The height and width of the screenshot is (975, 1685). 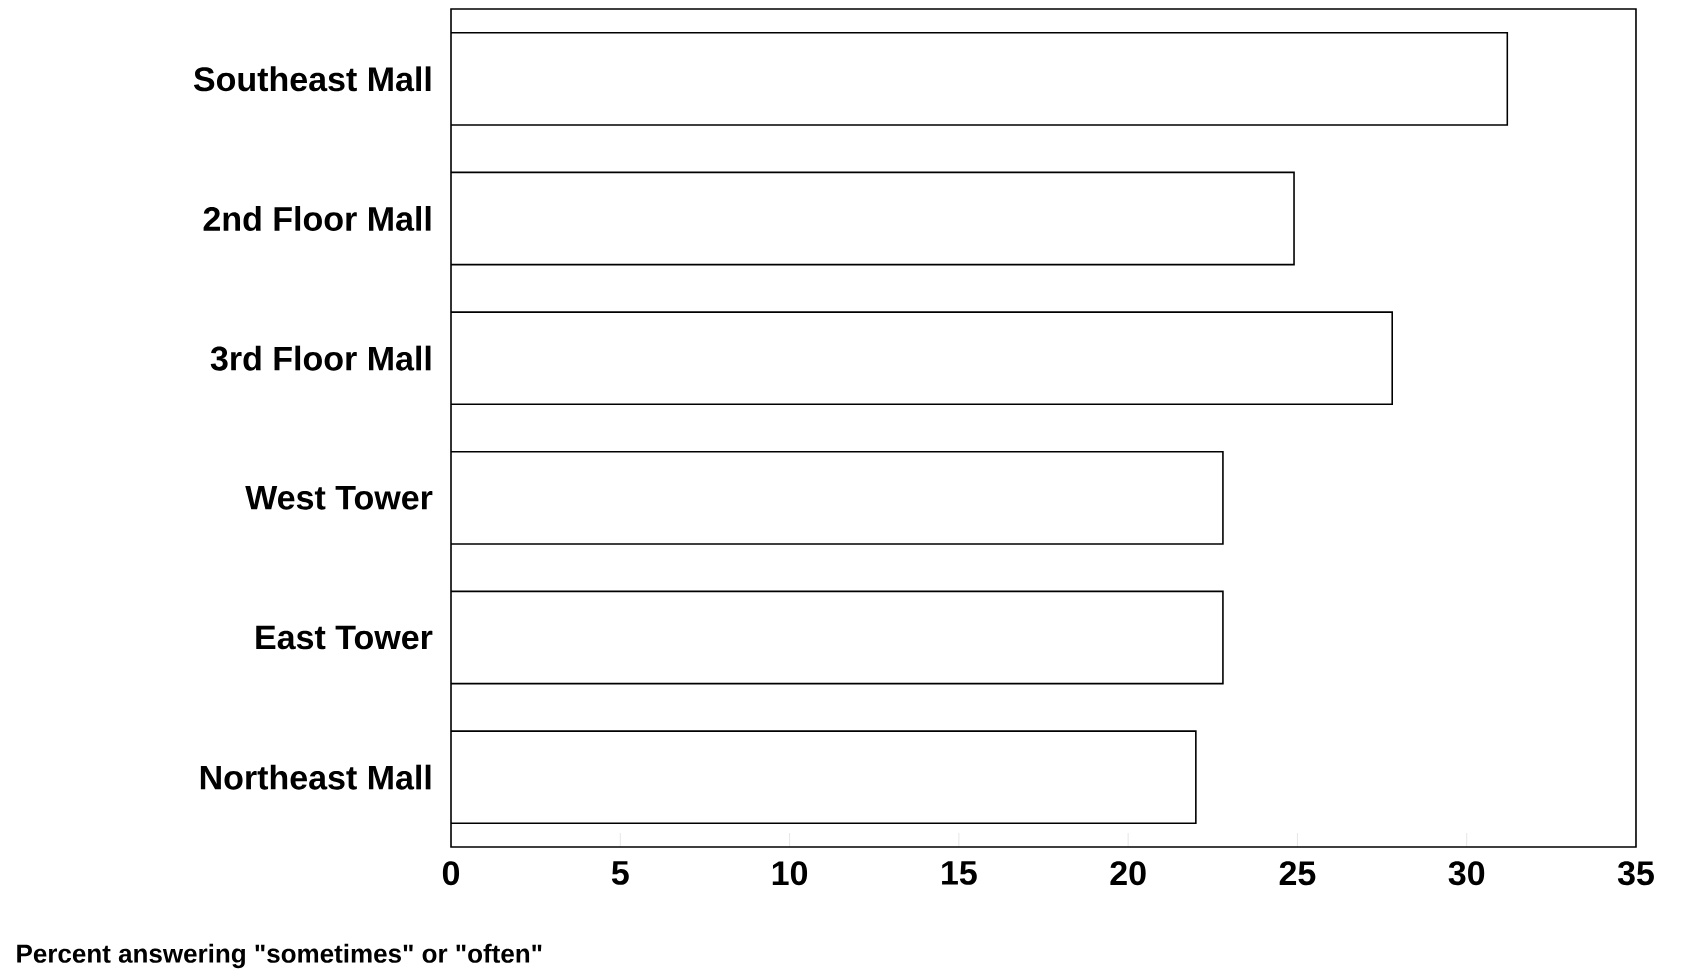 What do you see at coordinates (620, 873) in the screenshot?
I see `x-tick-label: 5` at bounding box center [620, 873].